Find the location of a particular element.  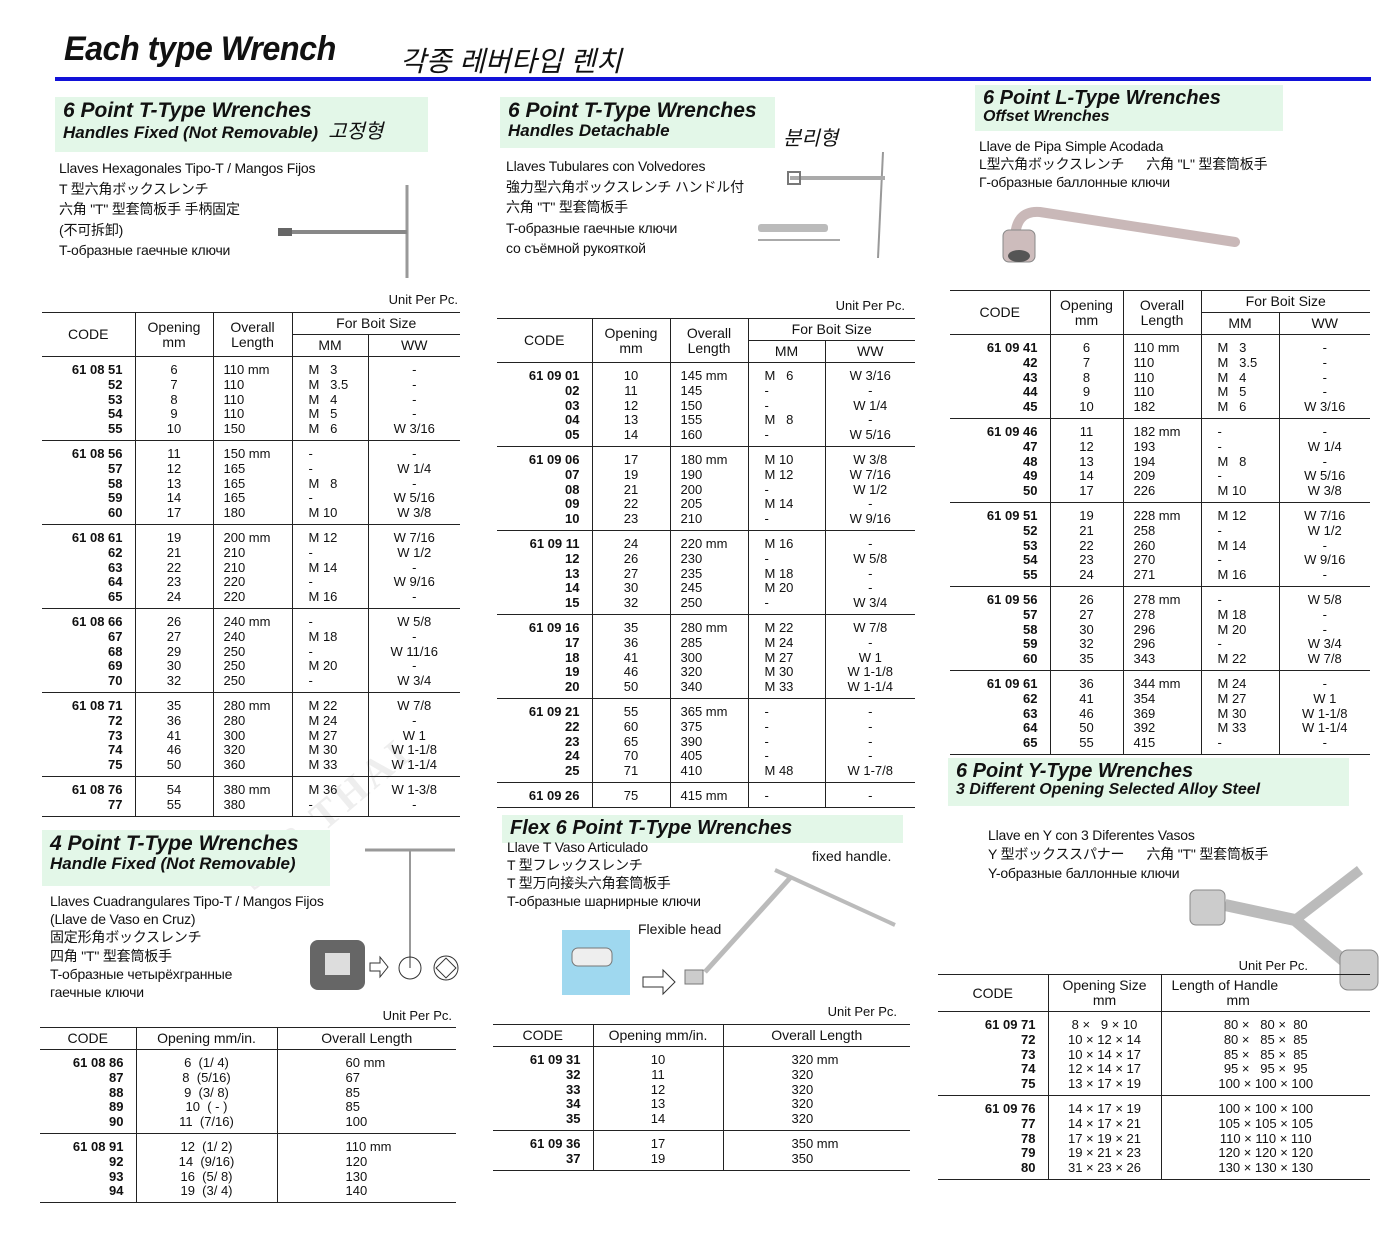

cell-bolt-ww: W 9/16 is located at coordinates (869, 521).